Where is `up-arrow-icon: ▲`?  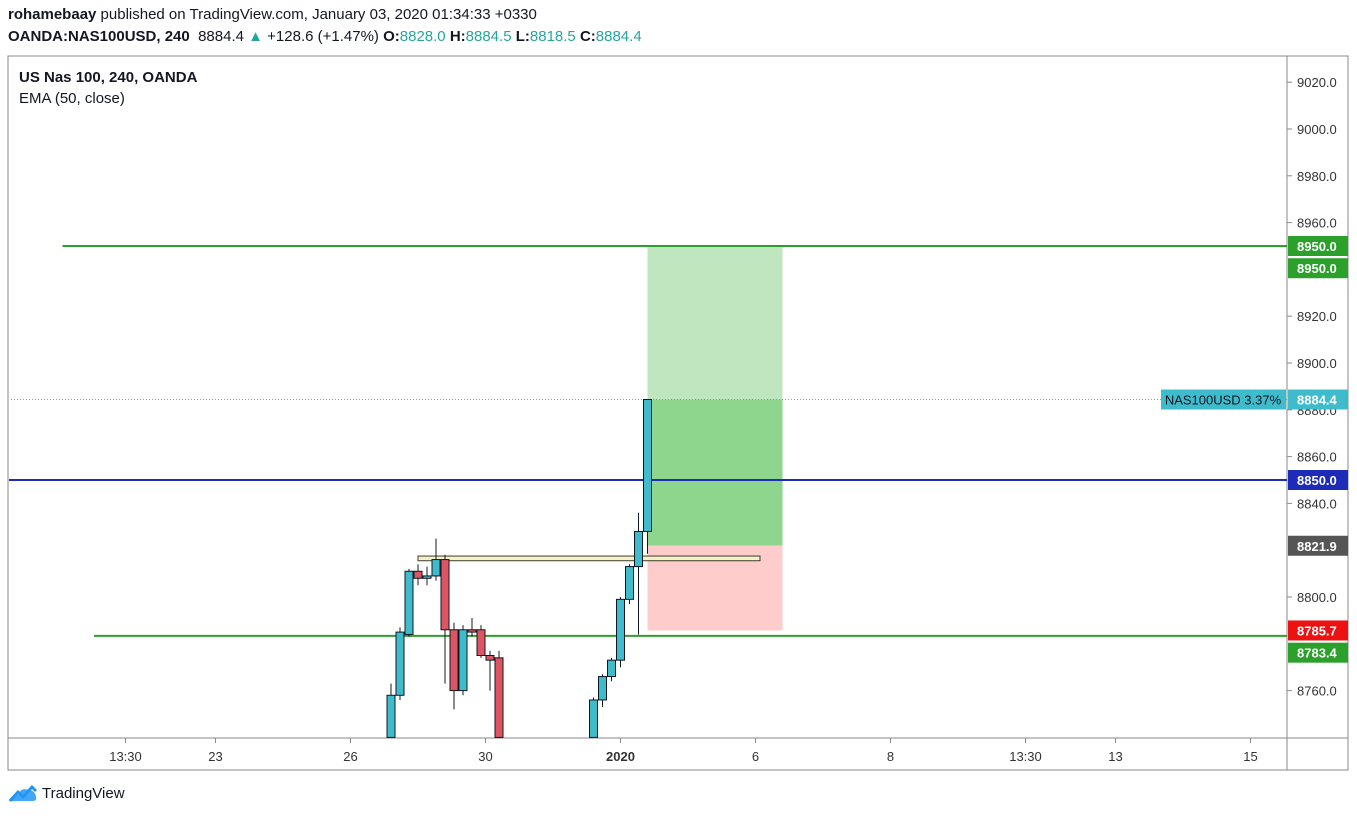
up-arrow-icon: ▲ is located at coordinates (255, 36).